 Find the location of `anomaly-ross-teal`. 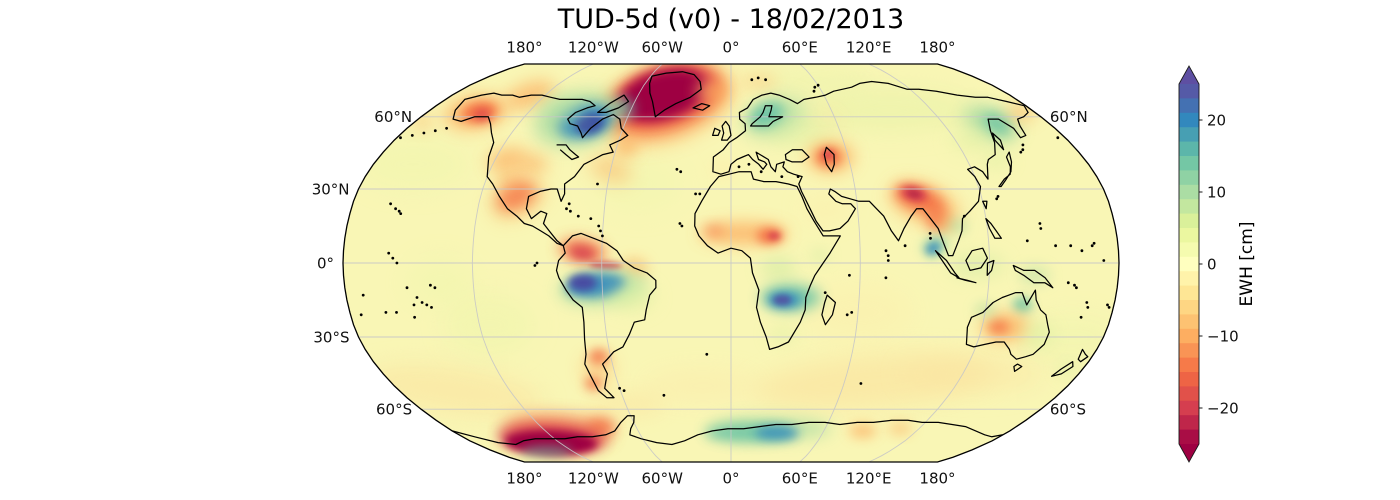

anomaly-ross-teal is located at coordinates (546, 451).